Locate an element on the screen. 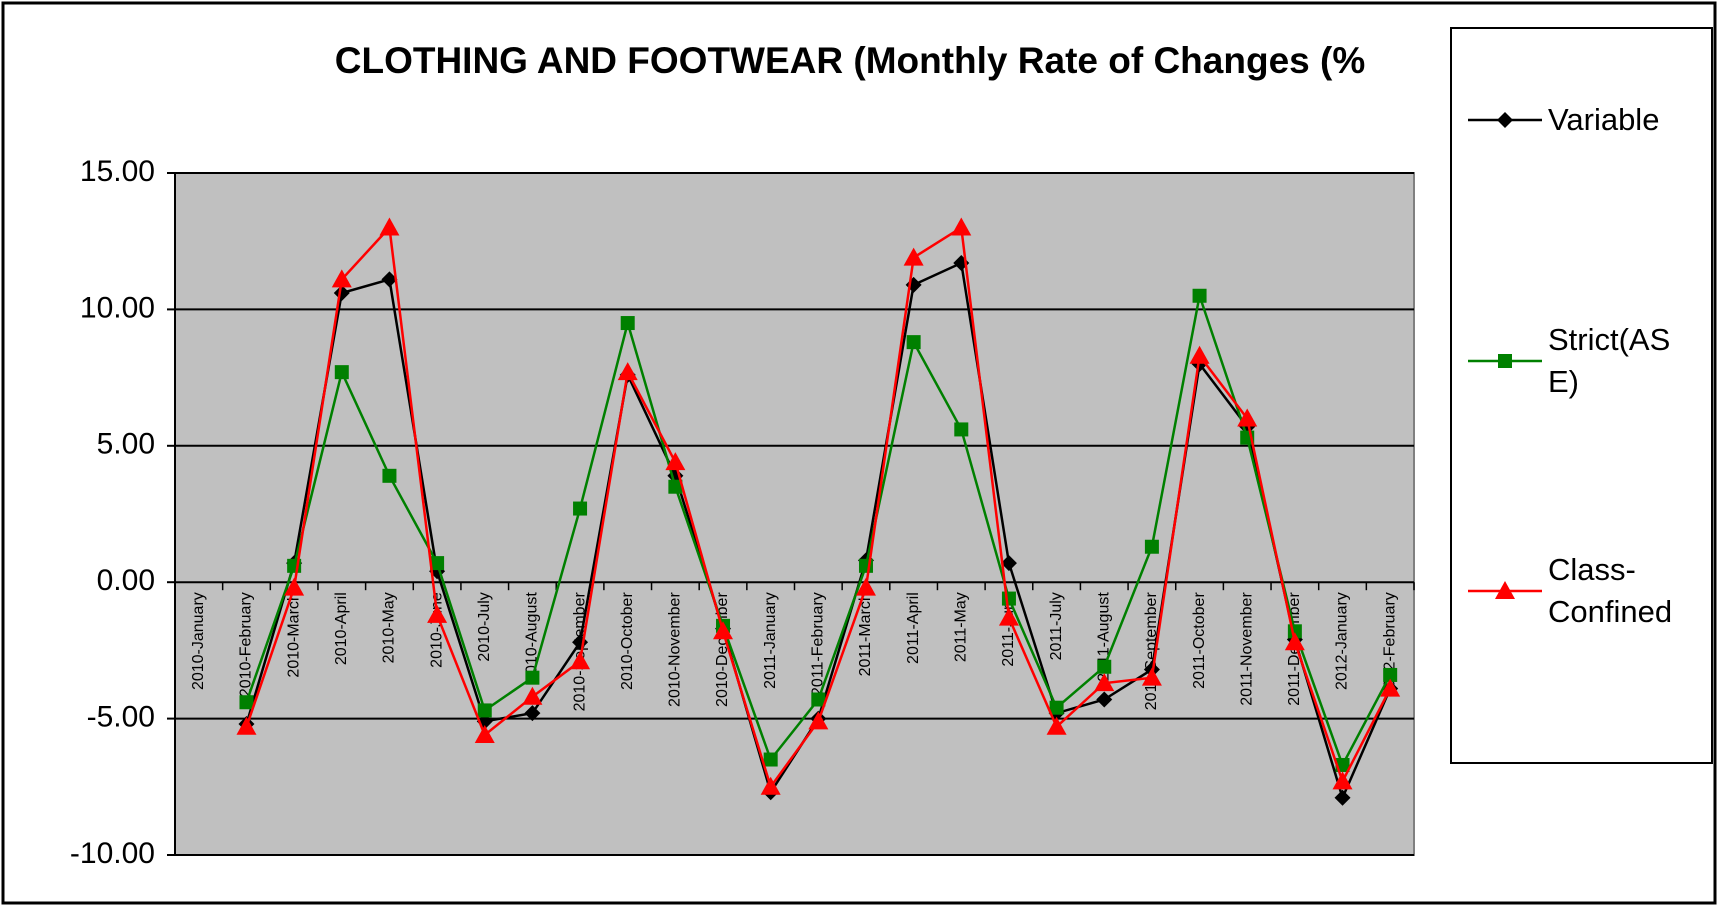  y-tick-label: 15.00 is located at coordinates (117, 171).